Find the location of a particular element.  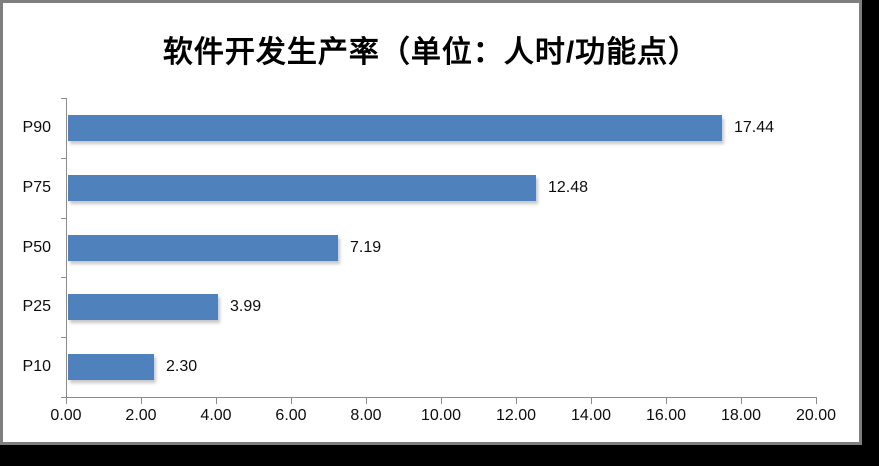

x-axis-tick-label: 10.00 is located at coordinates (441, 415).